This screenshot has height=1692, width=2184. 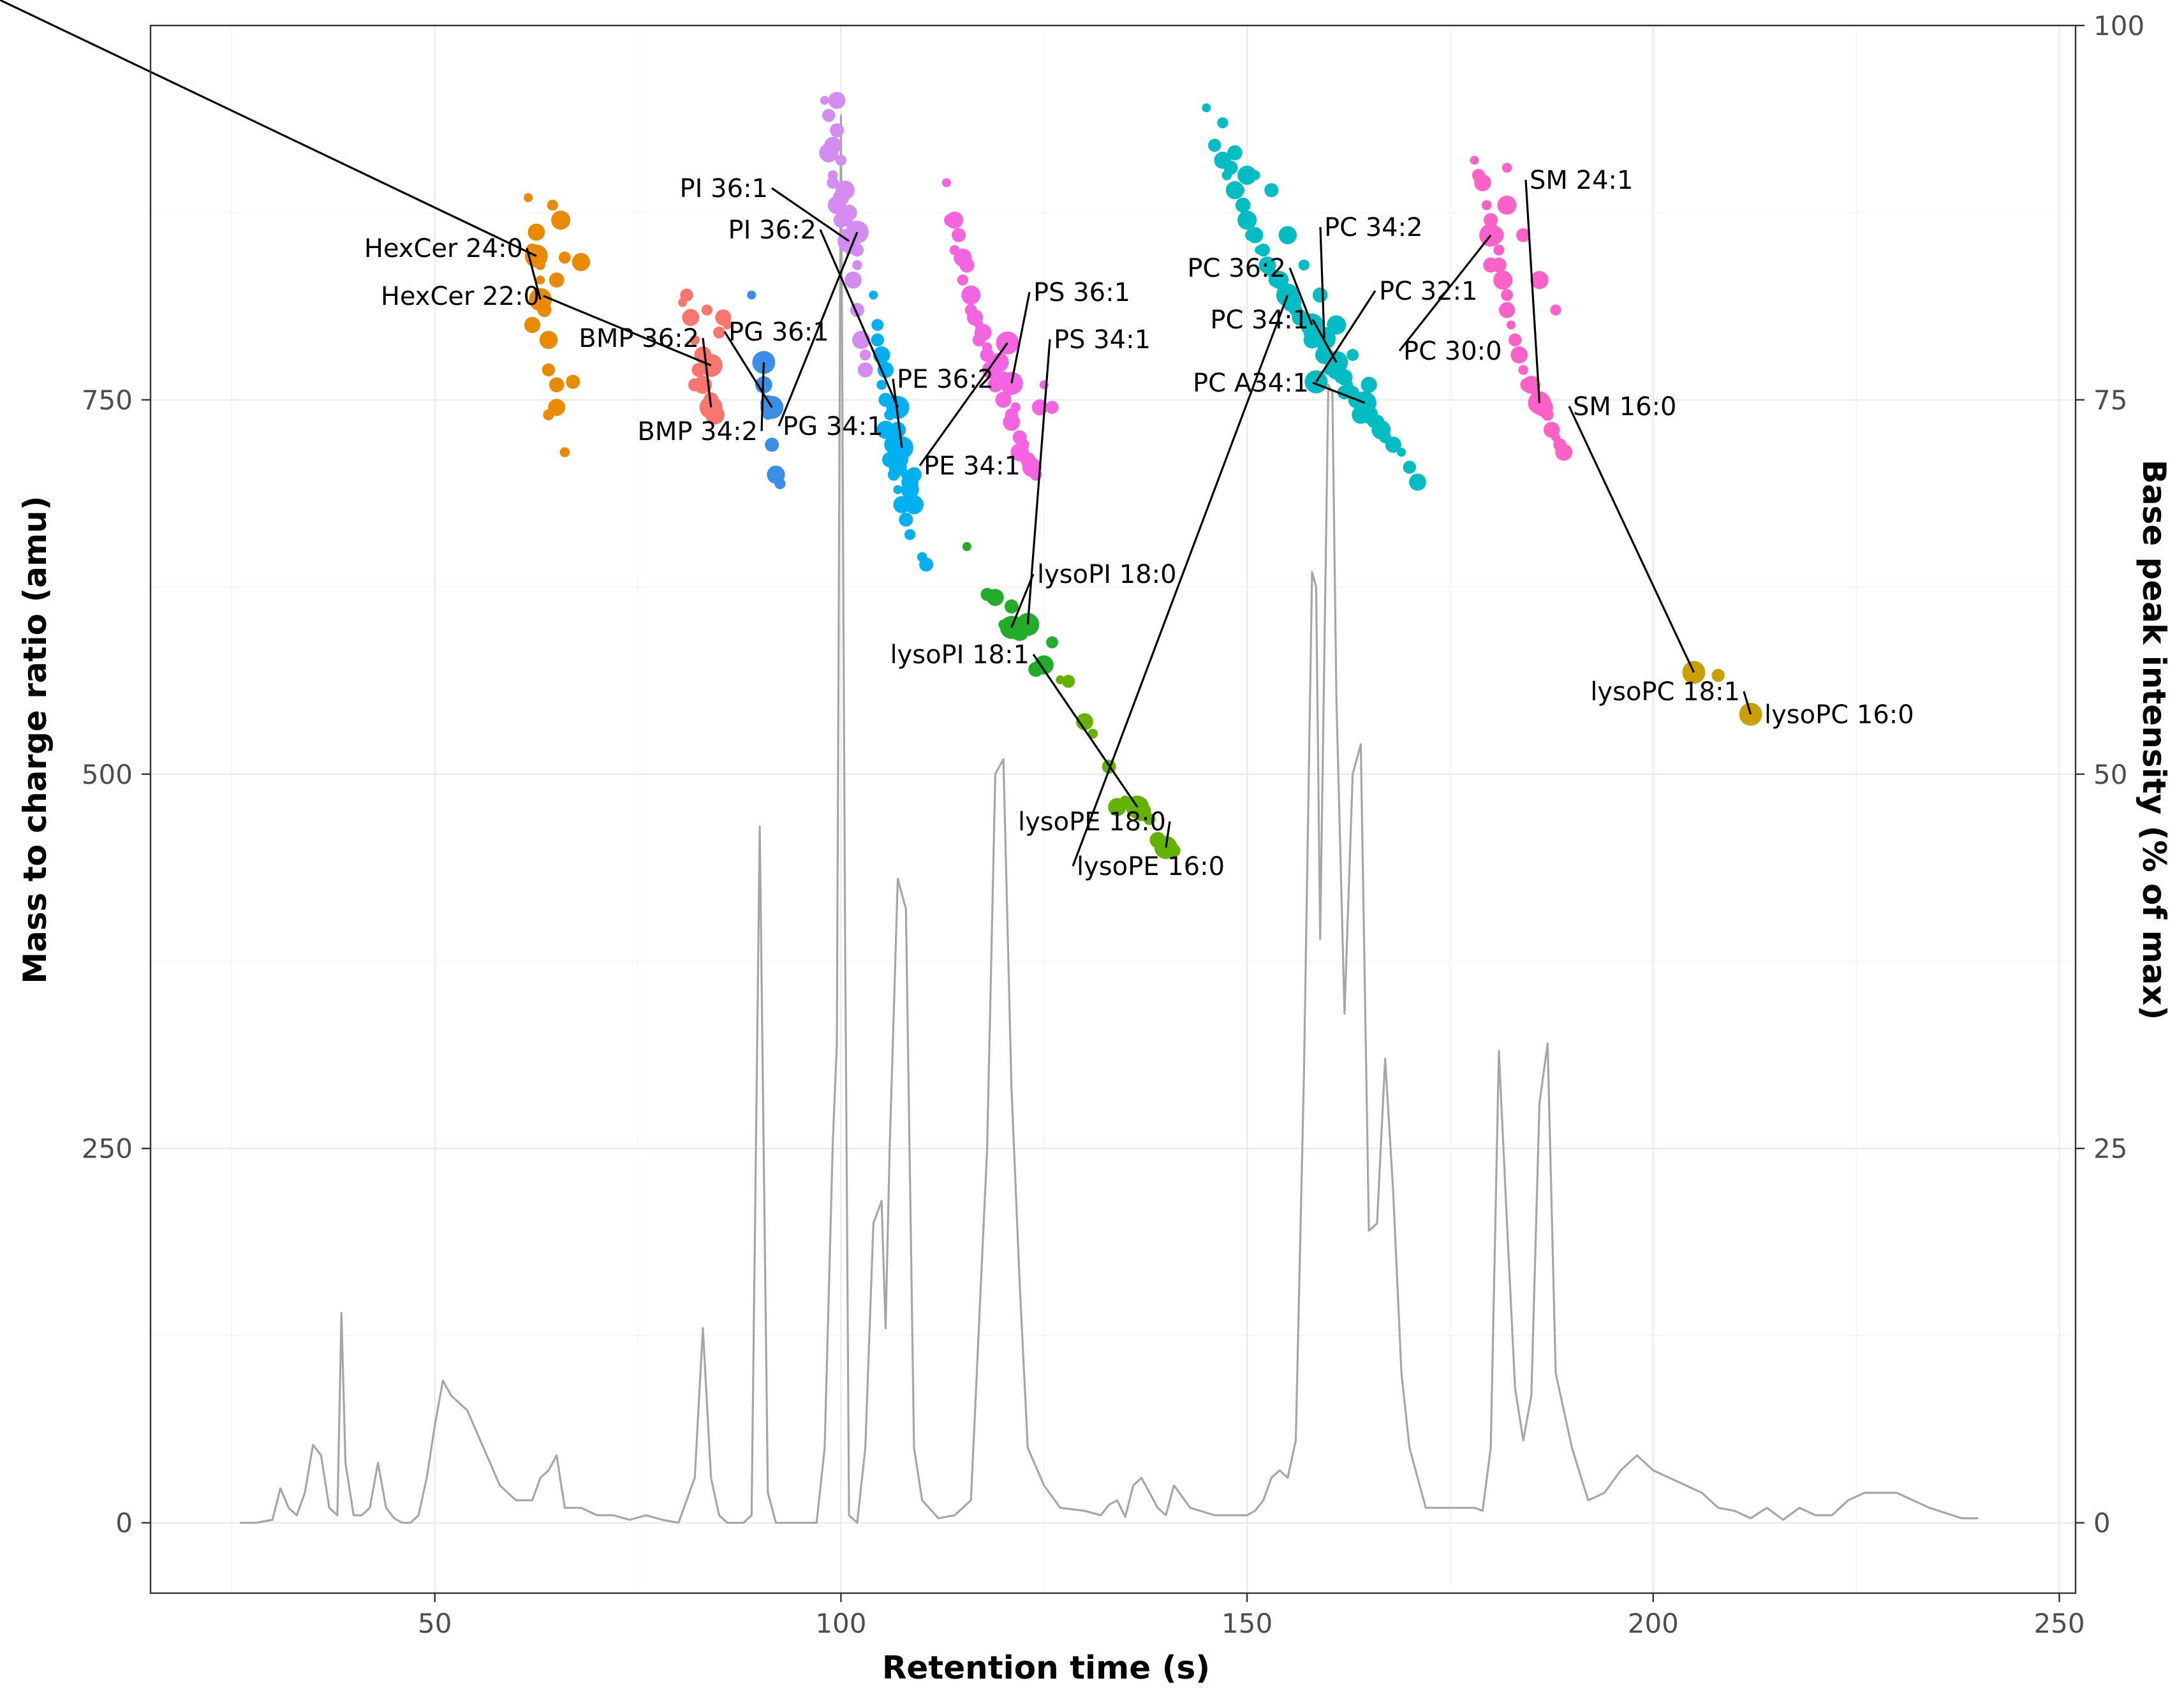 What do you see at coordinates (107, 1149) in the screenshot?
I see `y-tick-label: 250` at bounding box center [107, 1149].